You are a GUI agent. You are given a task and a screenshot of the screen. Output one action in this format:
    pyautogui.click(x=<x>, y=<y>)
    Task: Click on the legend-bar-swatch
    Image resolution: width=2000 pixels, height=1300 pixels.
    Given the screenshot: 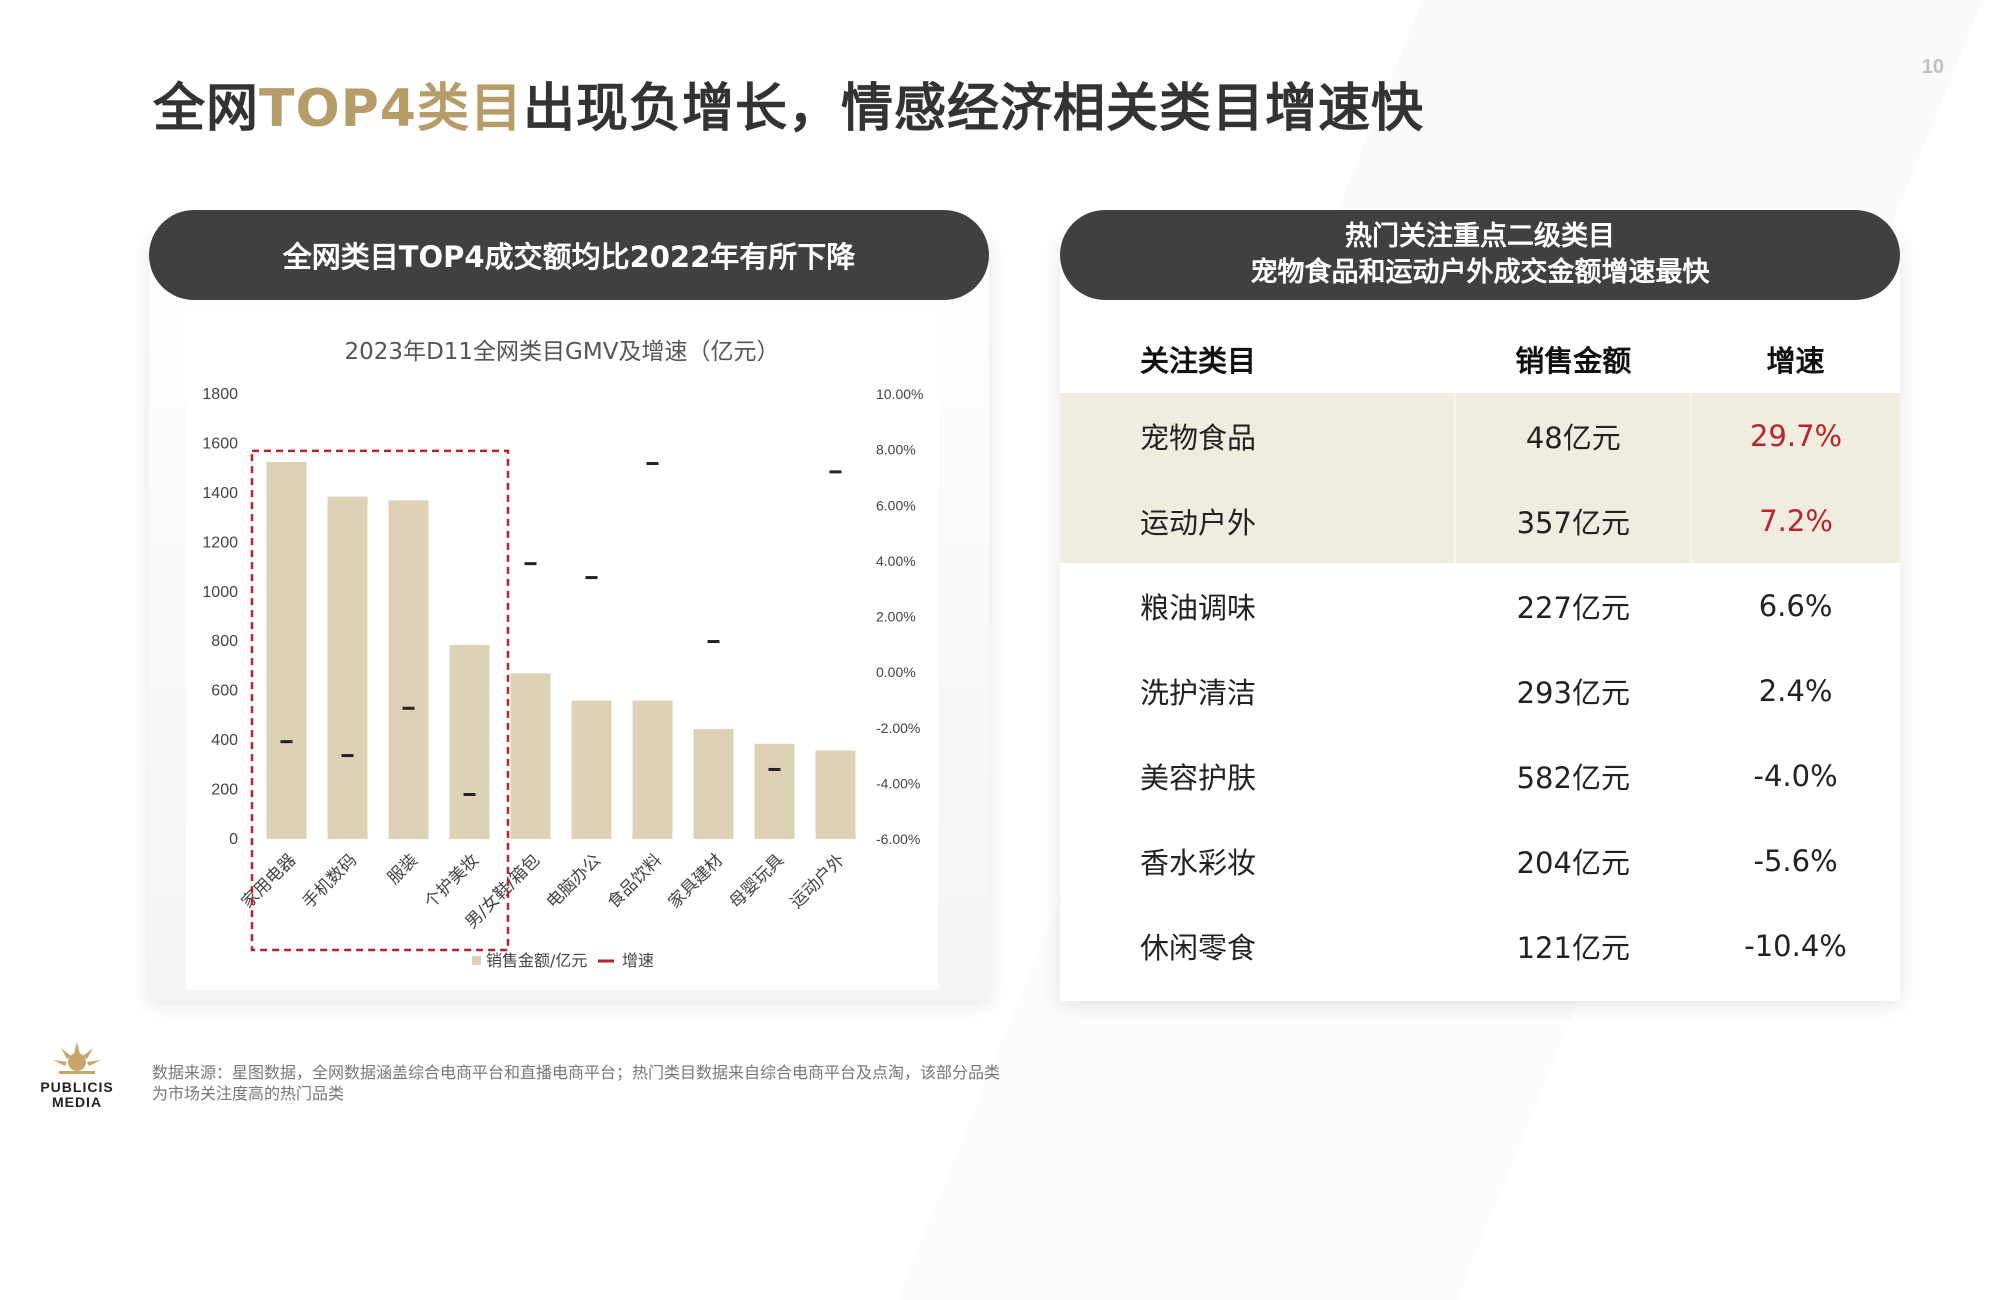 What is the action you would take?
    pyautogui.click(x=476, y=960)
    